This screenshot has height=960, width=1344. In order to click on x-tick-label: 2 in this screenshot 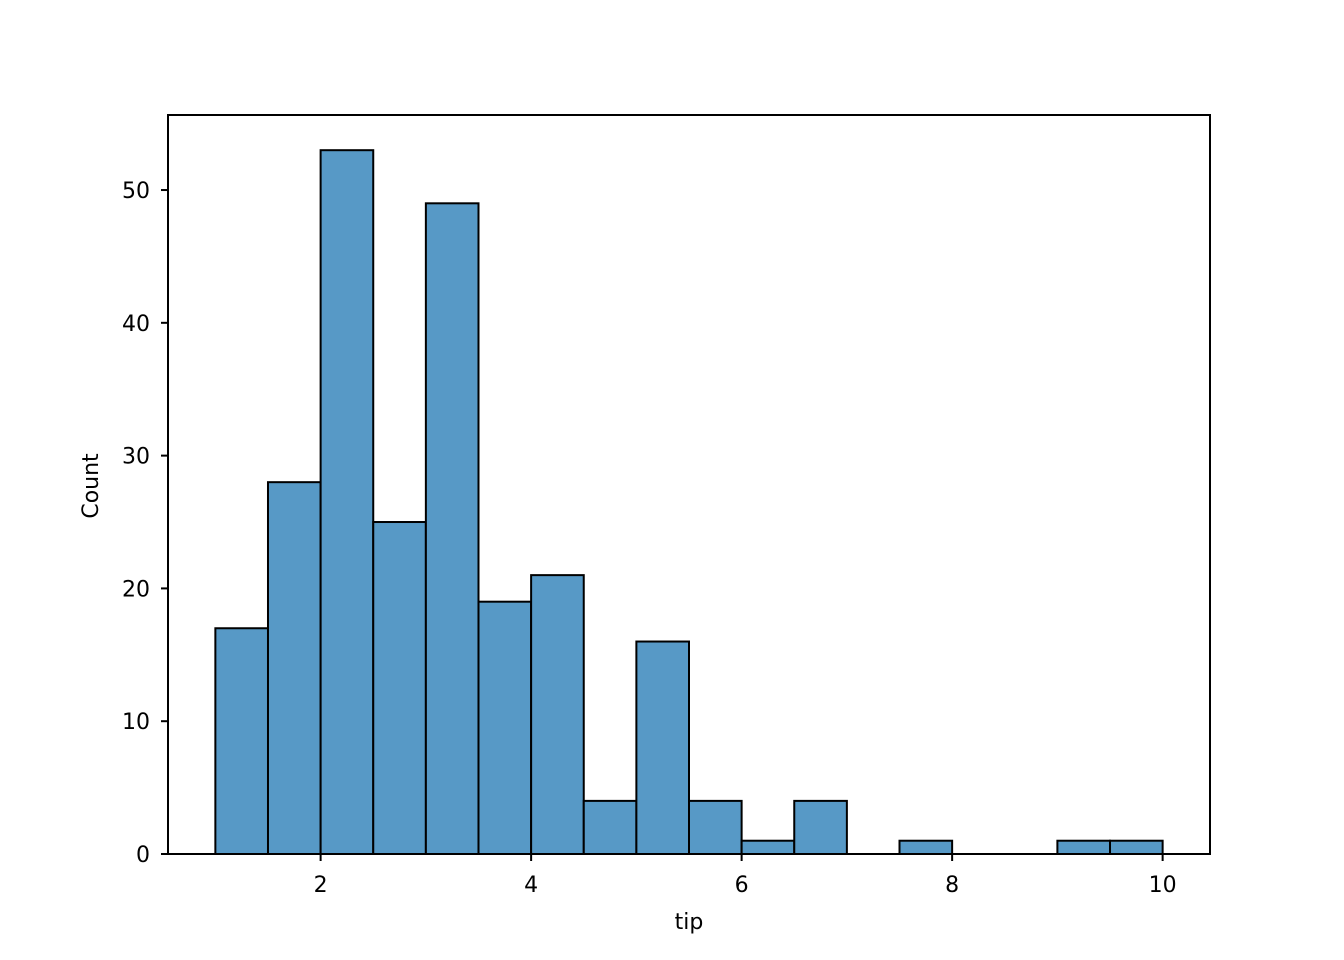, I will do `click(321, 885)`.